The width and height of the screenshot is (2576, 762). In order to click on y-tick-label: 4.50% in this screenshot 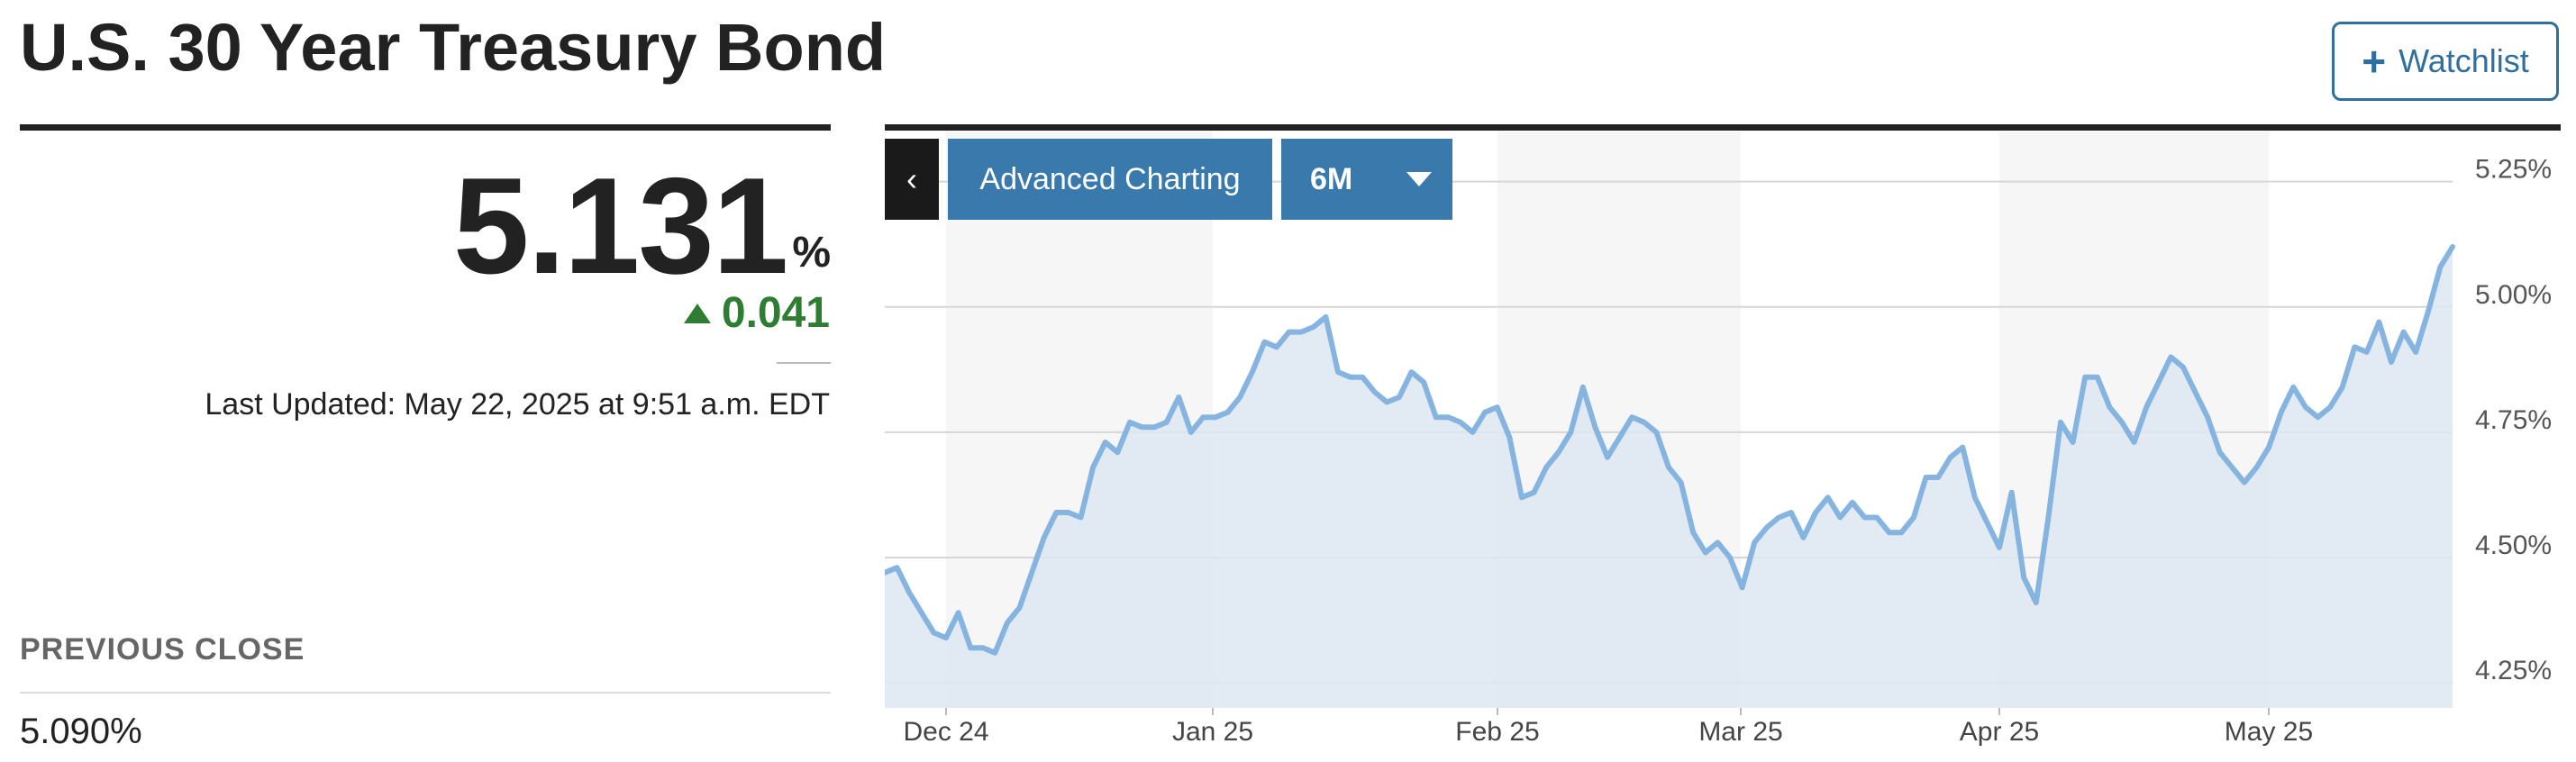, I will do `click(2513, 545)`.